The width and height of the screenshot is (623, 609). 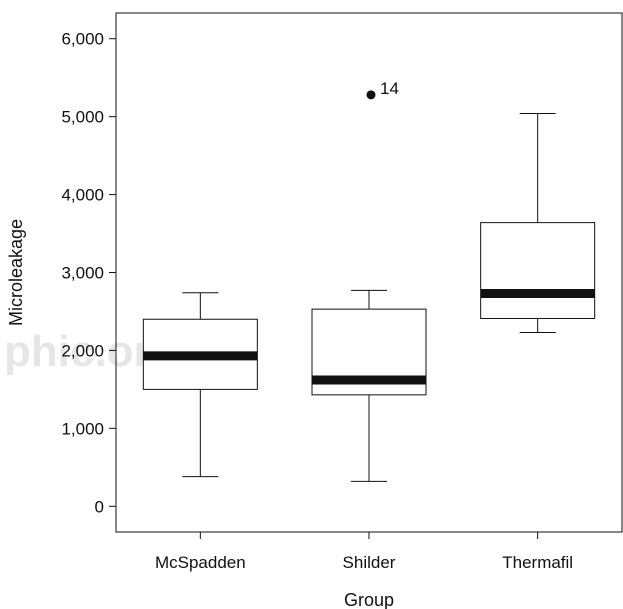 I want to click on box-thermafil, so click(x=538, y=223).